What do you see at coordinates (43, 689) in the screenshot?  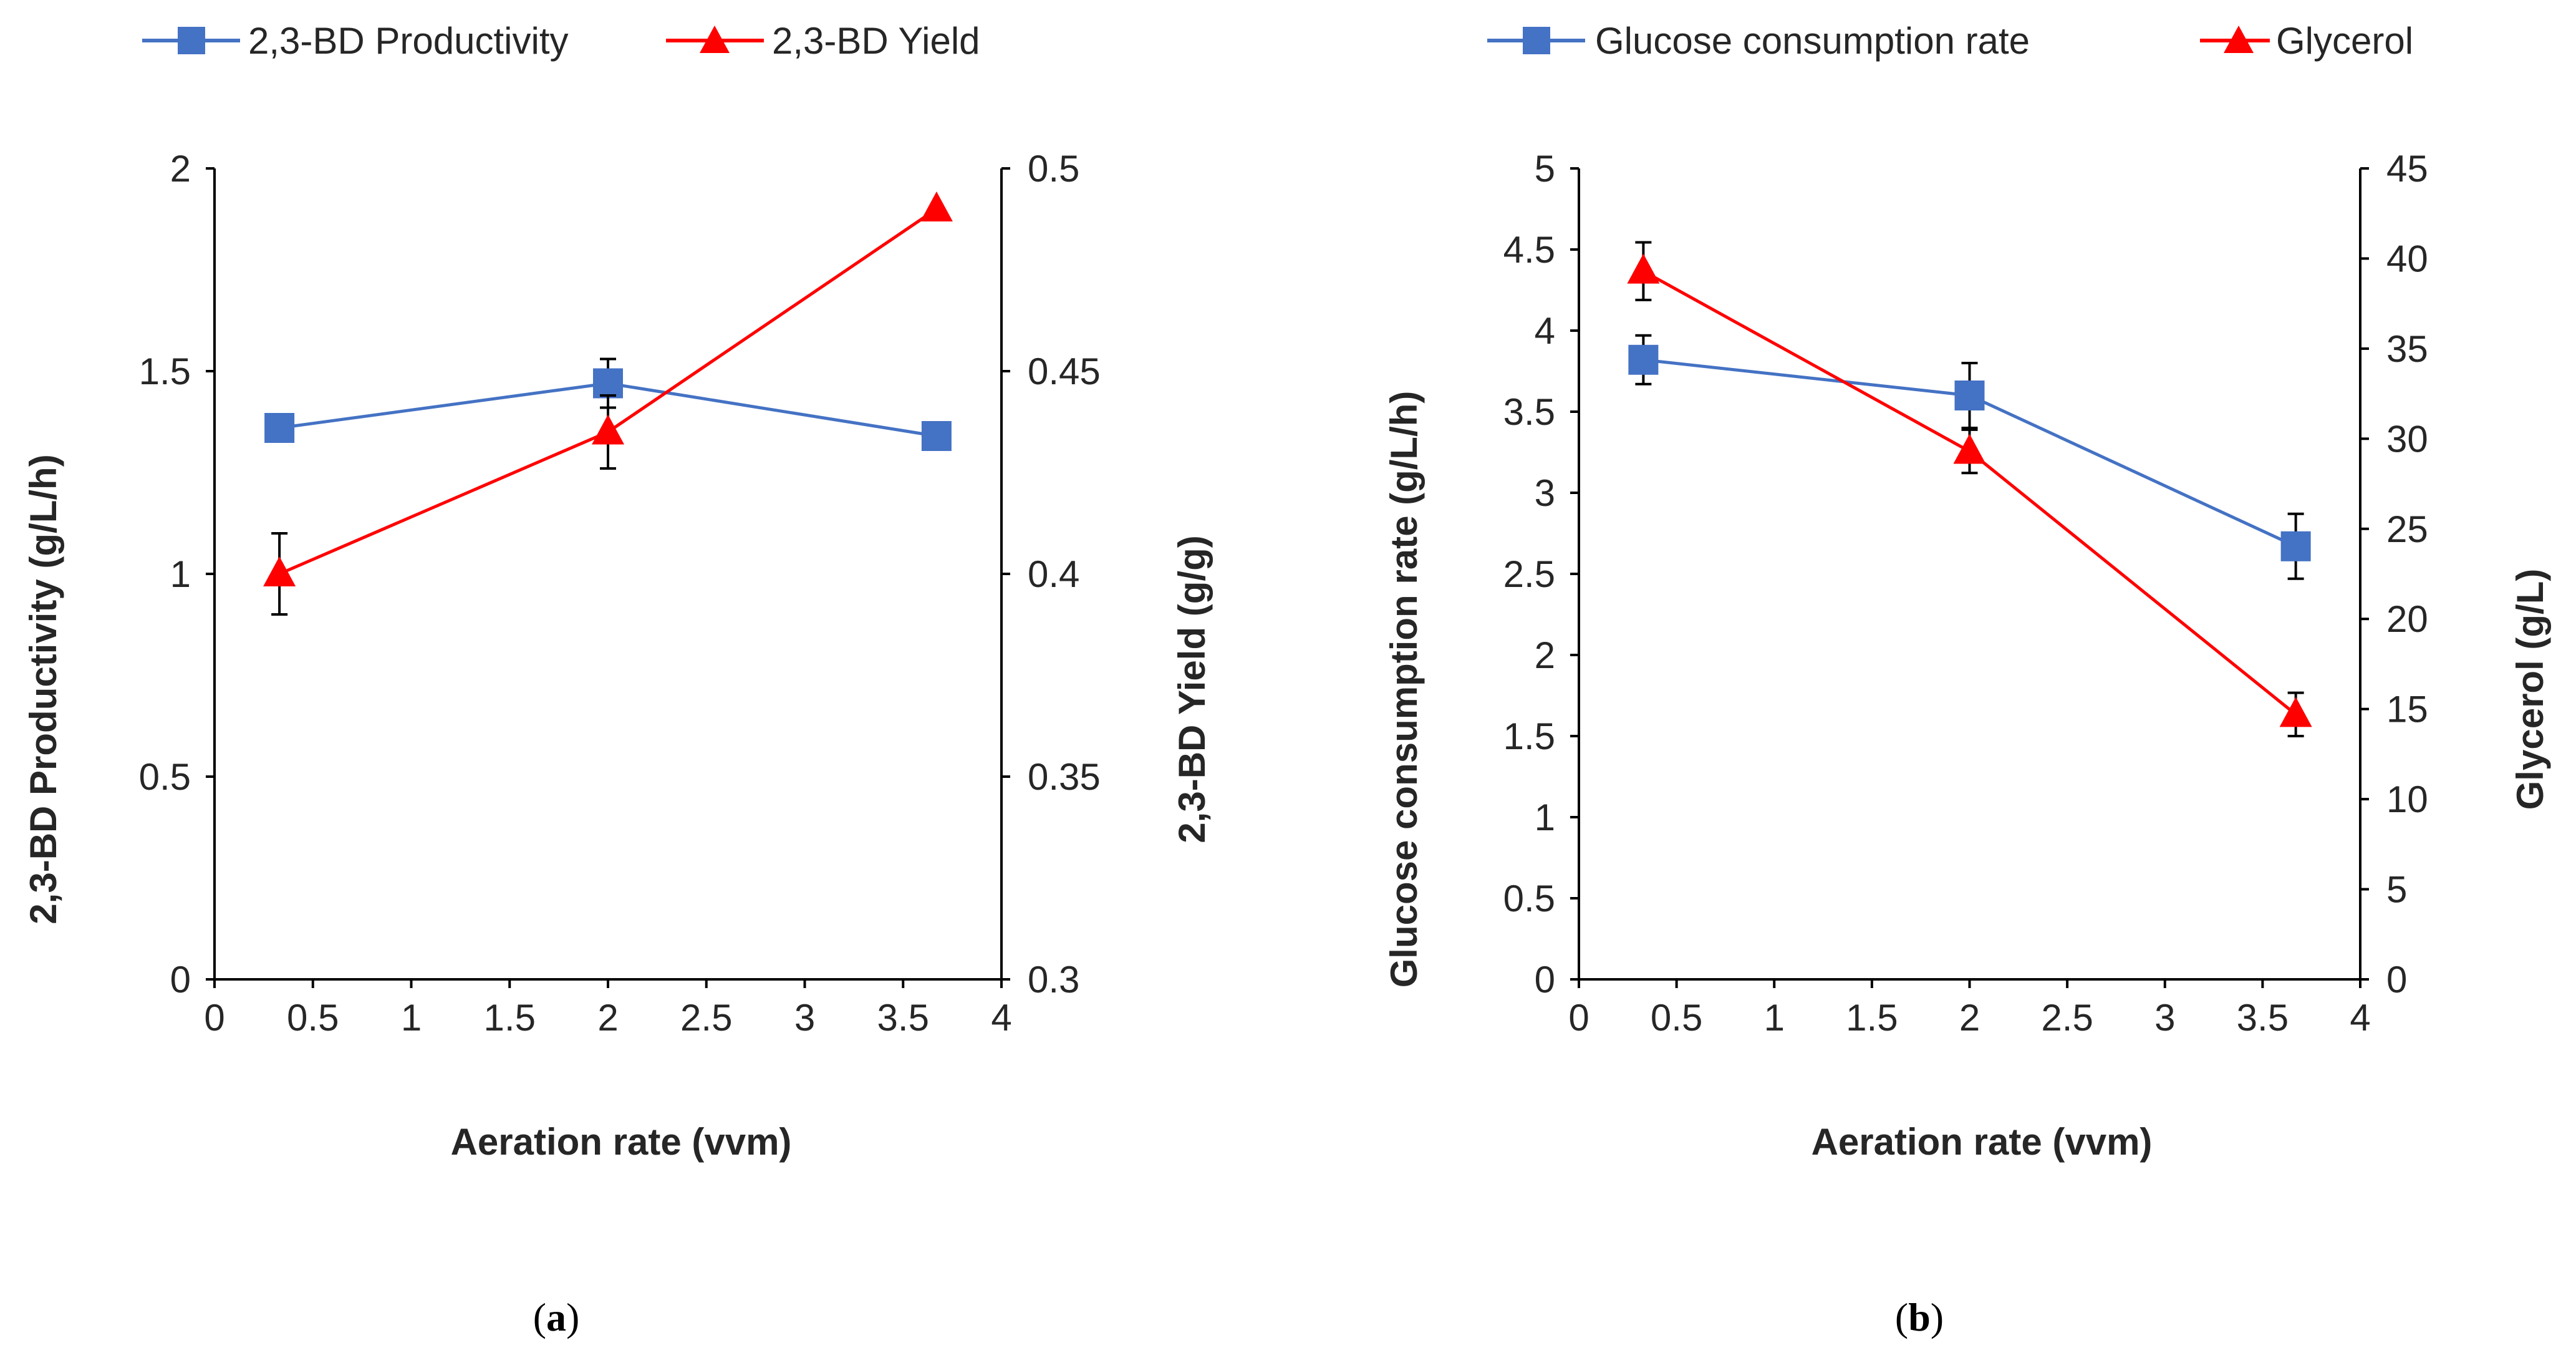 I see `y-axis-title-a: 2,3-BD Productivity (g/L/h)` at bounding box center [43, 689].